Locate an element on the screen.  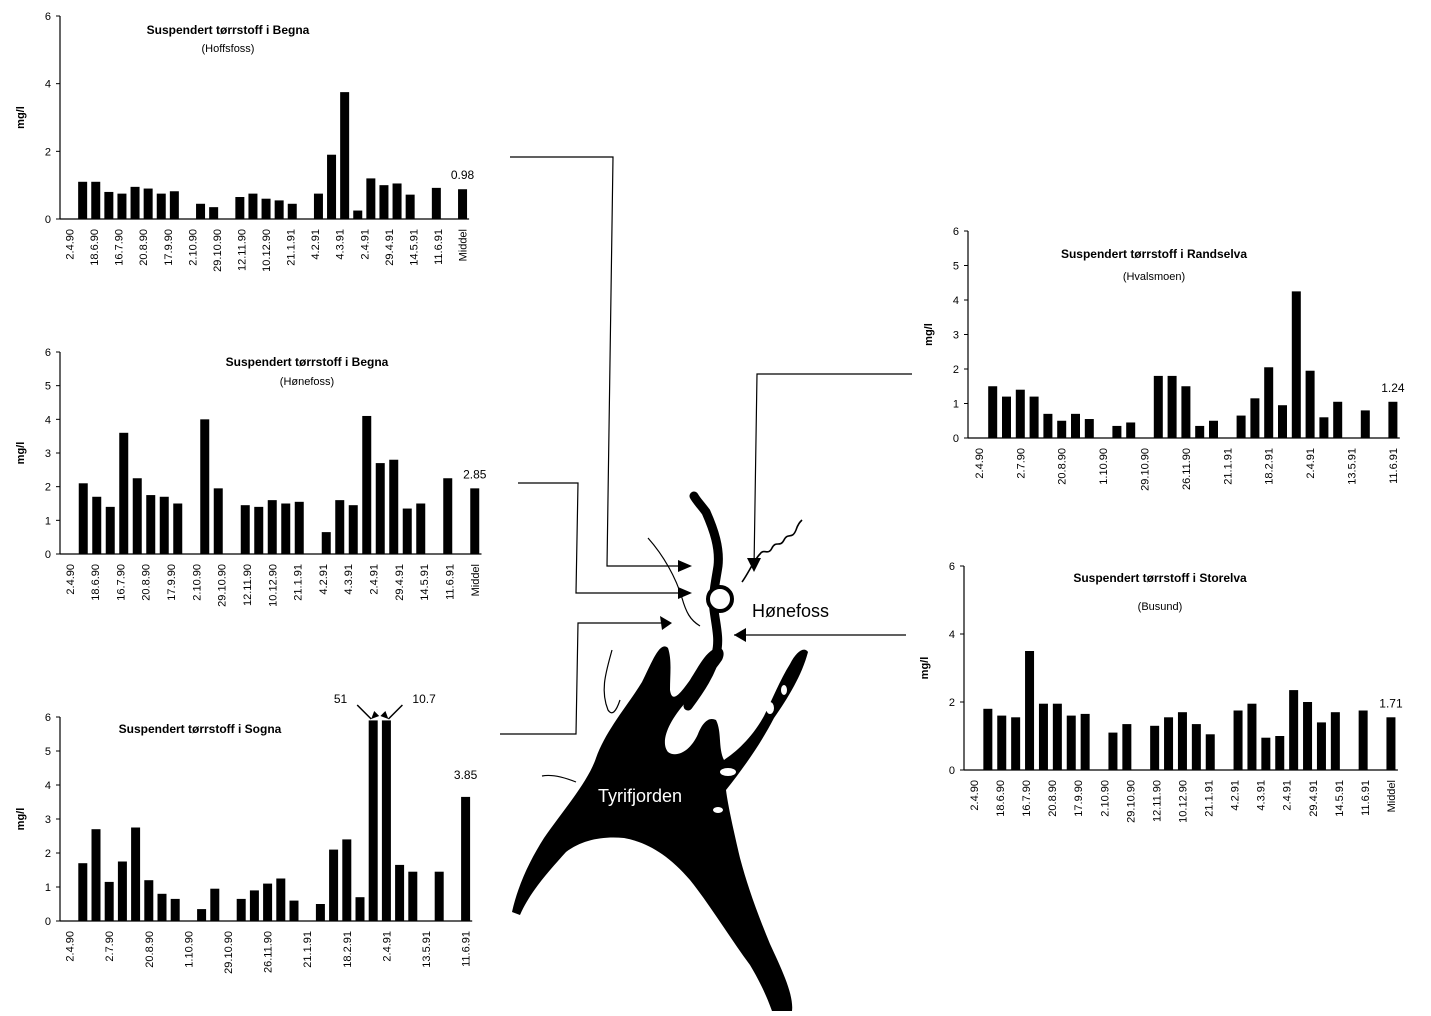
x-tick-label: 2.4.91 is located at coordinates (1311, 463).